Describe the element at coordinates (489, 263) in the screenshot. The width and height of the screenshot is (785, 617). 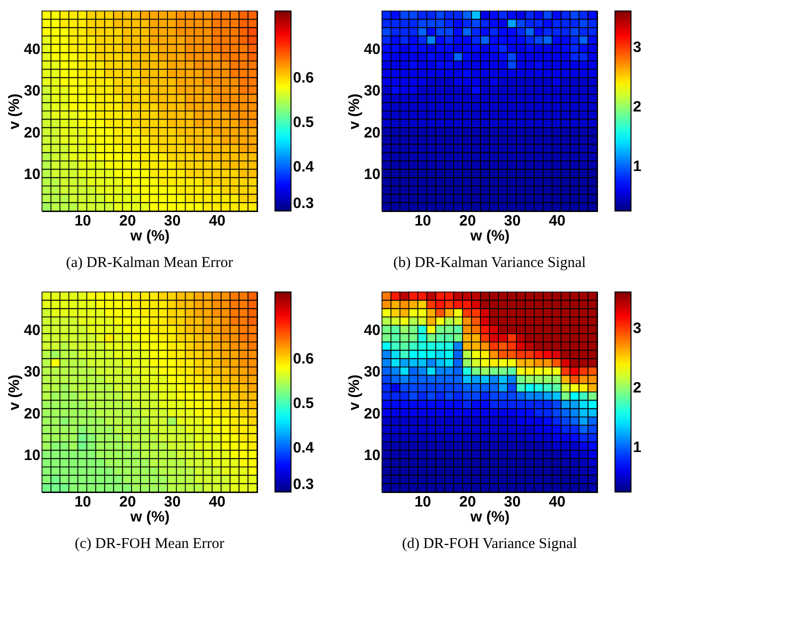
I see `text: (b) DR-Kalman Variance Signal` at that location.